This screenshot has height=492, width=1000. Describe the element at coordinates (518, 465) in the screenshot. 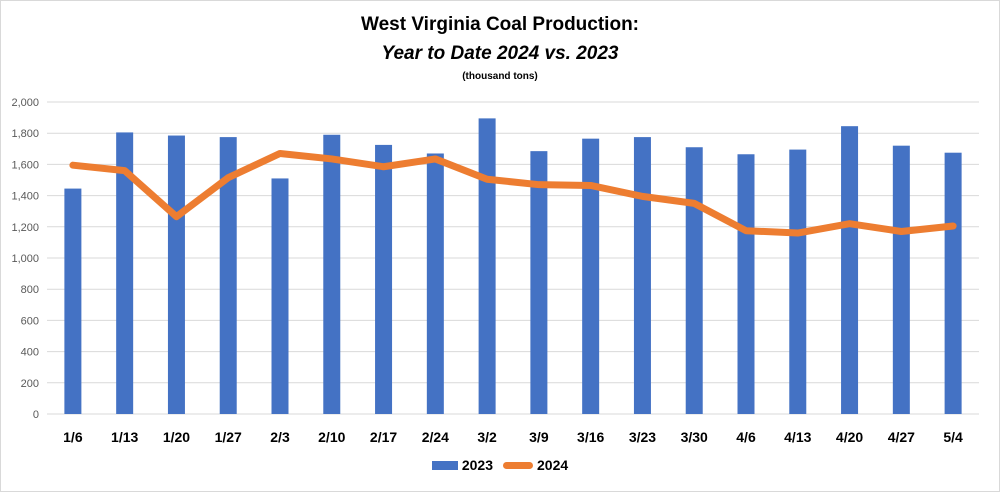

I see `legend-swatch-line` at that location.